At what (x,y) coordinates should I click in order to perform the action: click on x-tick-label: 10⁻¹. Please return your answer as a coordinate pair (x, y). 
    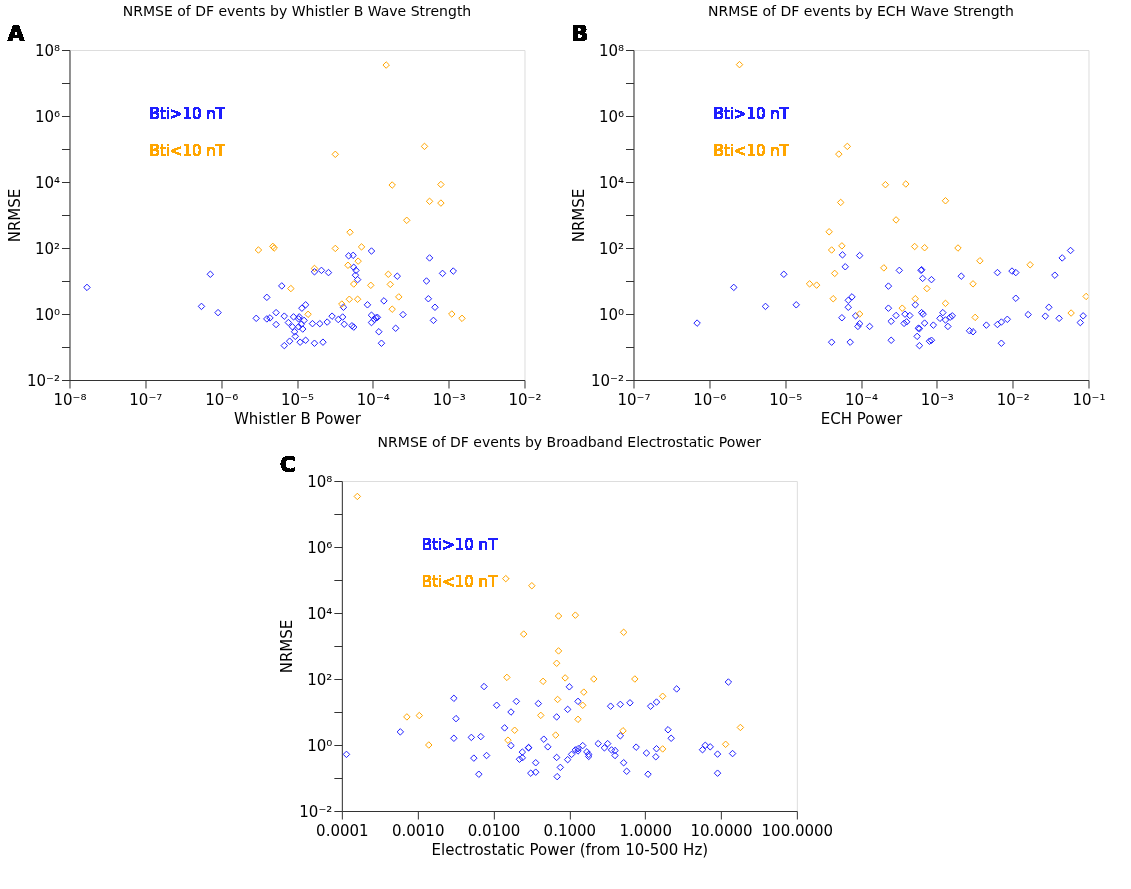
    Looking at the image, I should click on (1089, 399).